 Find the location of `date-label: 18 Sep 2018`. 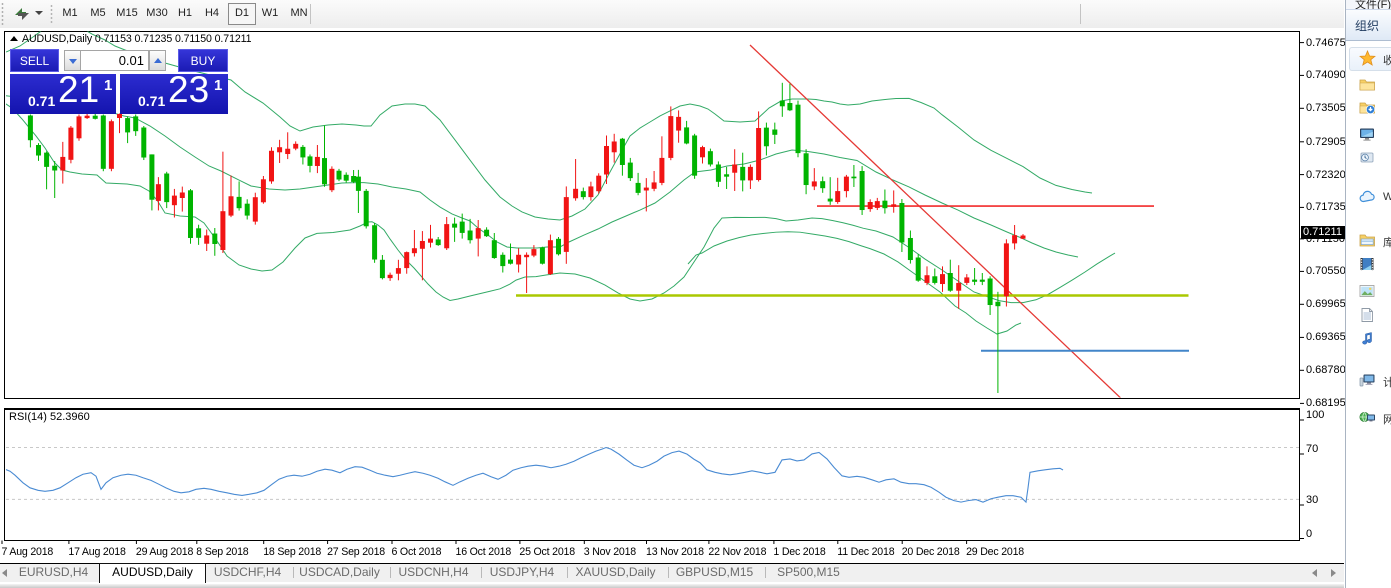

date-label: 18 Sep 2018 is located at coordinates (292, 552).